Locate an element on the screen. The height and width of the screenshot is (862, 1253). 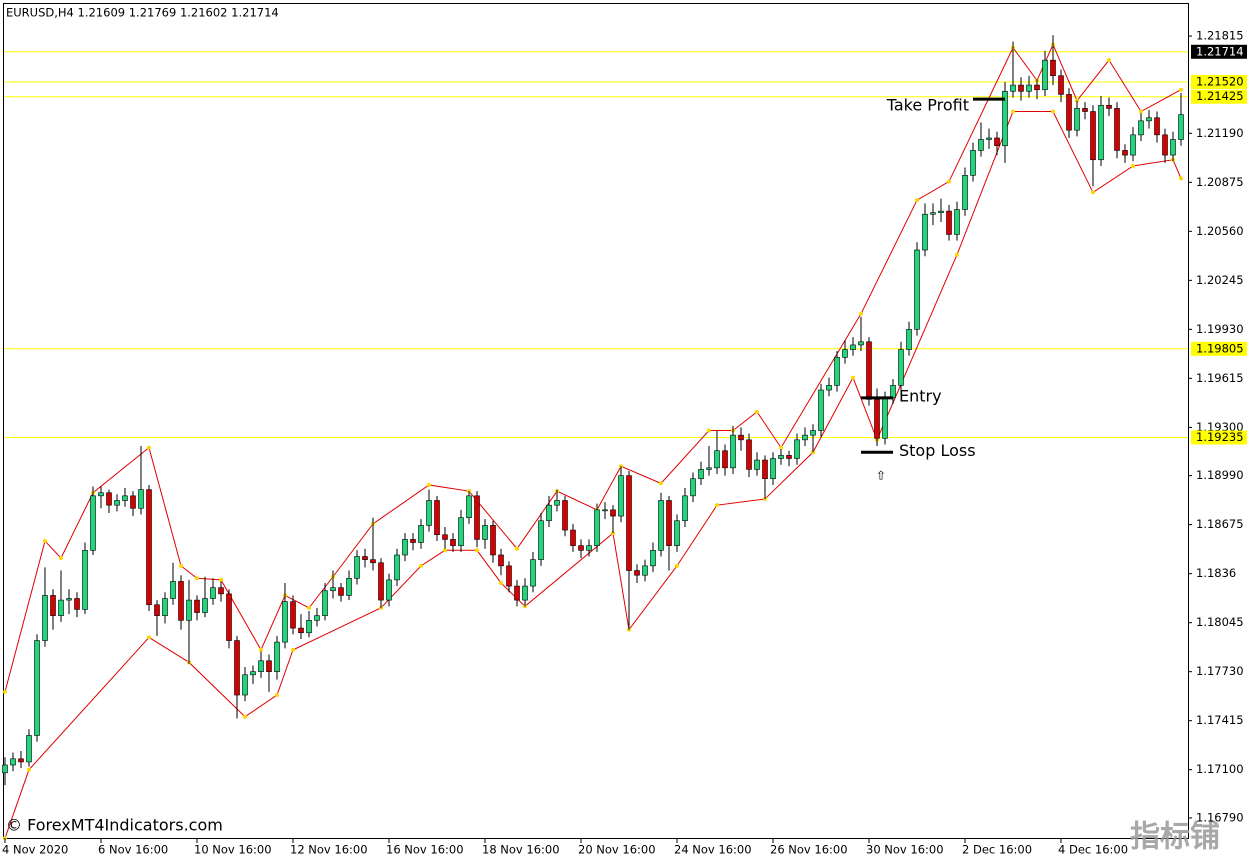
price-level-label: 1.19805 is located at coordinates (1220, 348).